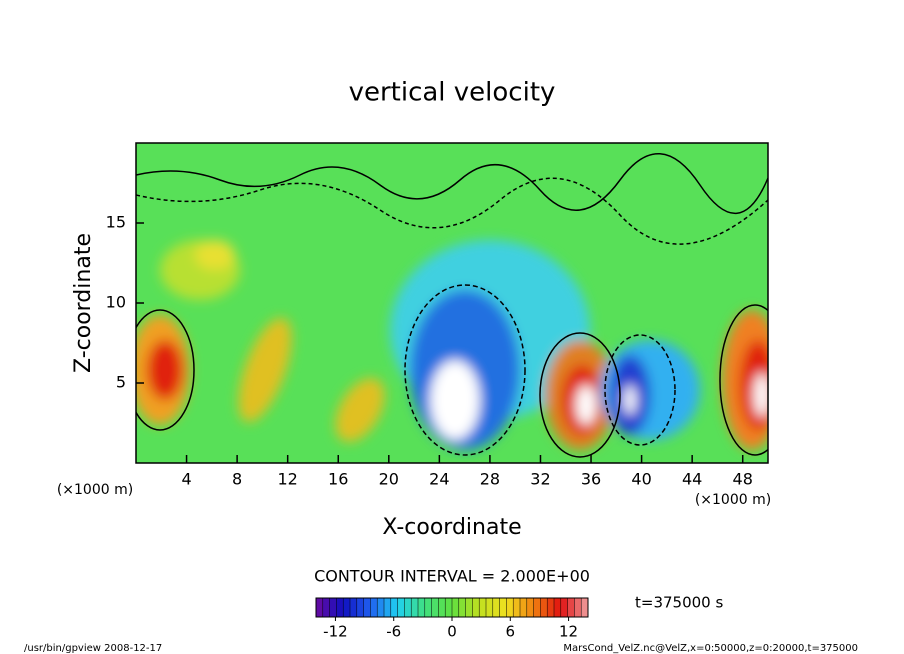  I want to click on x-tick-label: 36, so click(591, 479).